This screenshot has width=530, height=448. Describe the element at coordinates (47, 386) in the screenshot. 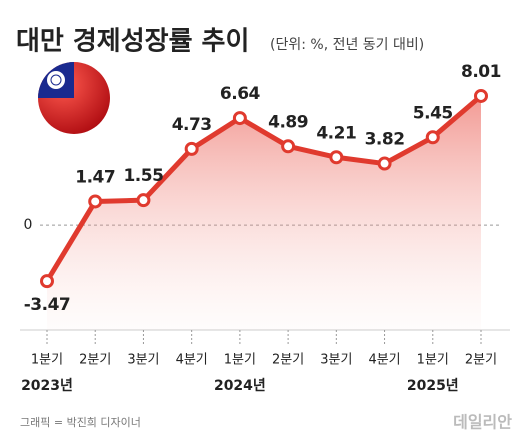

I see `group-label: 2023년` at that location.